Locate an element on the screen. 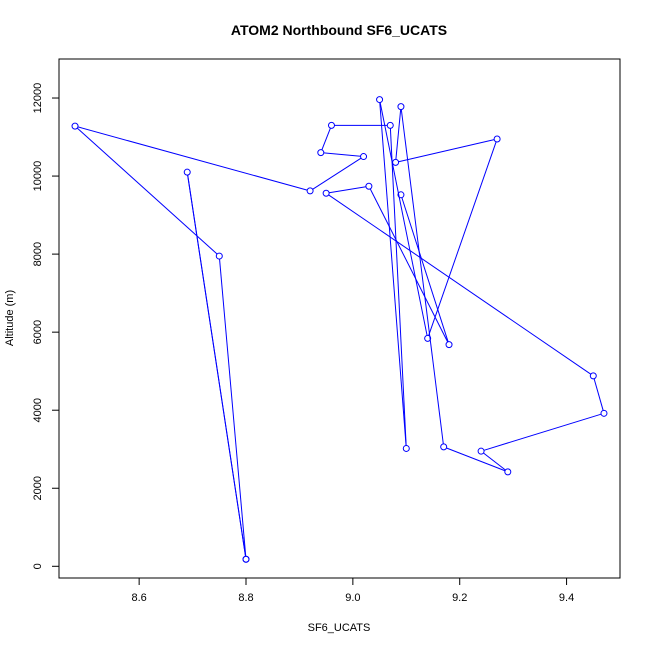 The image size is (650, 650). x-tick-label: 9.4 is located at coordinates (566, 598).